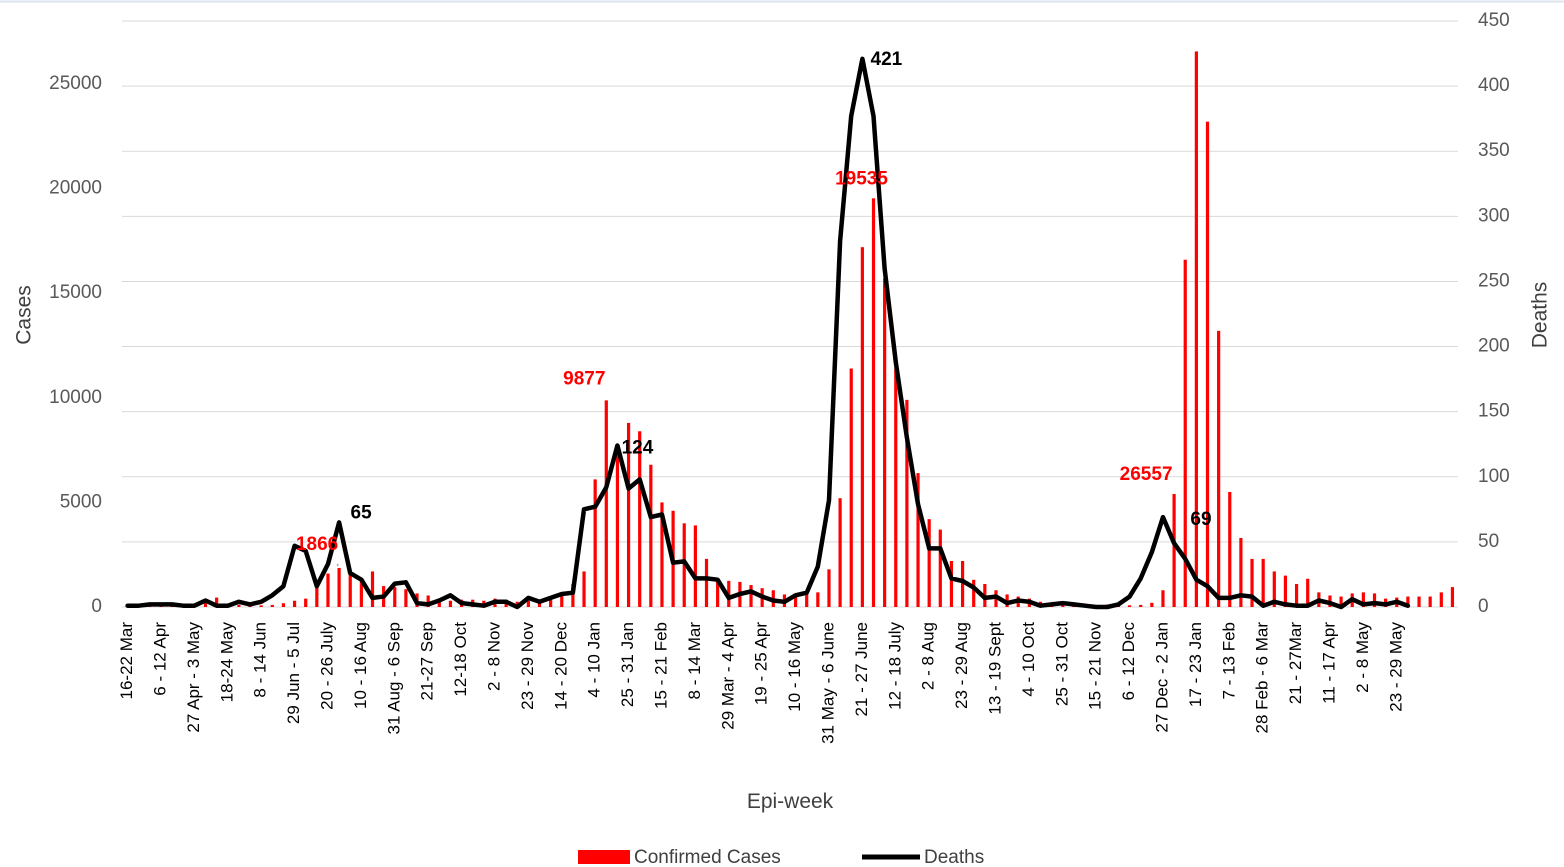 This screenshot has height=867, width=1564. I want to click on deaths-peak-label: 421, so click(887, 59).